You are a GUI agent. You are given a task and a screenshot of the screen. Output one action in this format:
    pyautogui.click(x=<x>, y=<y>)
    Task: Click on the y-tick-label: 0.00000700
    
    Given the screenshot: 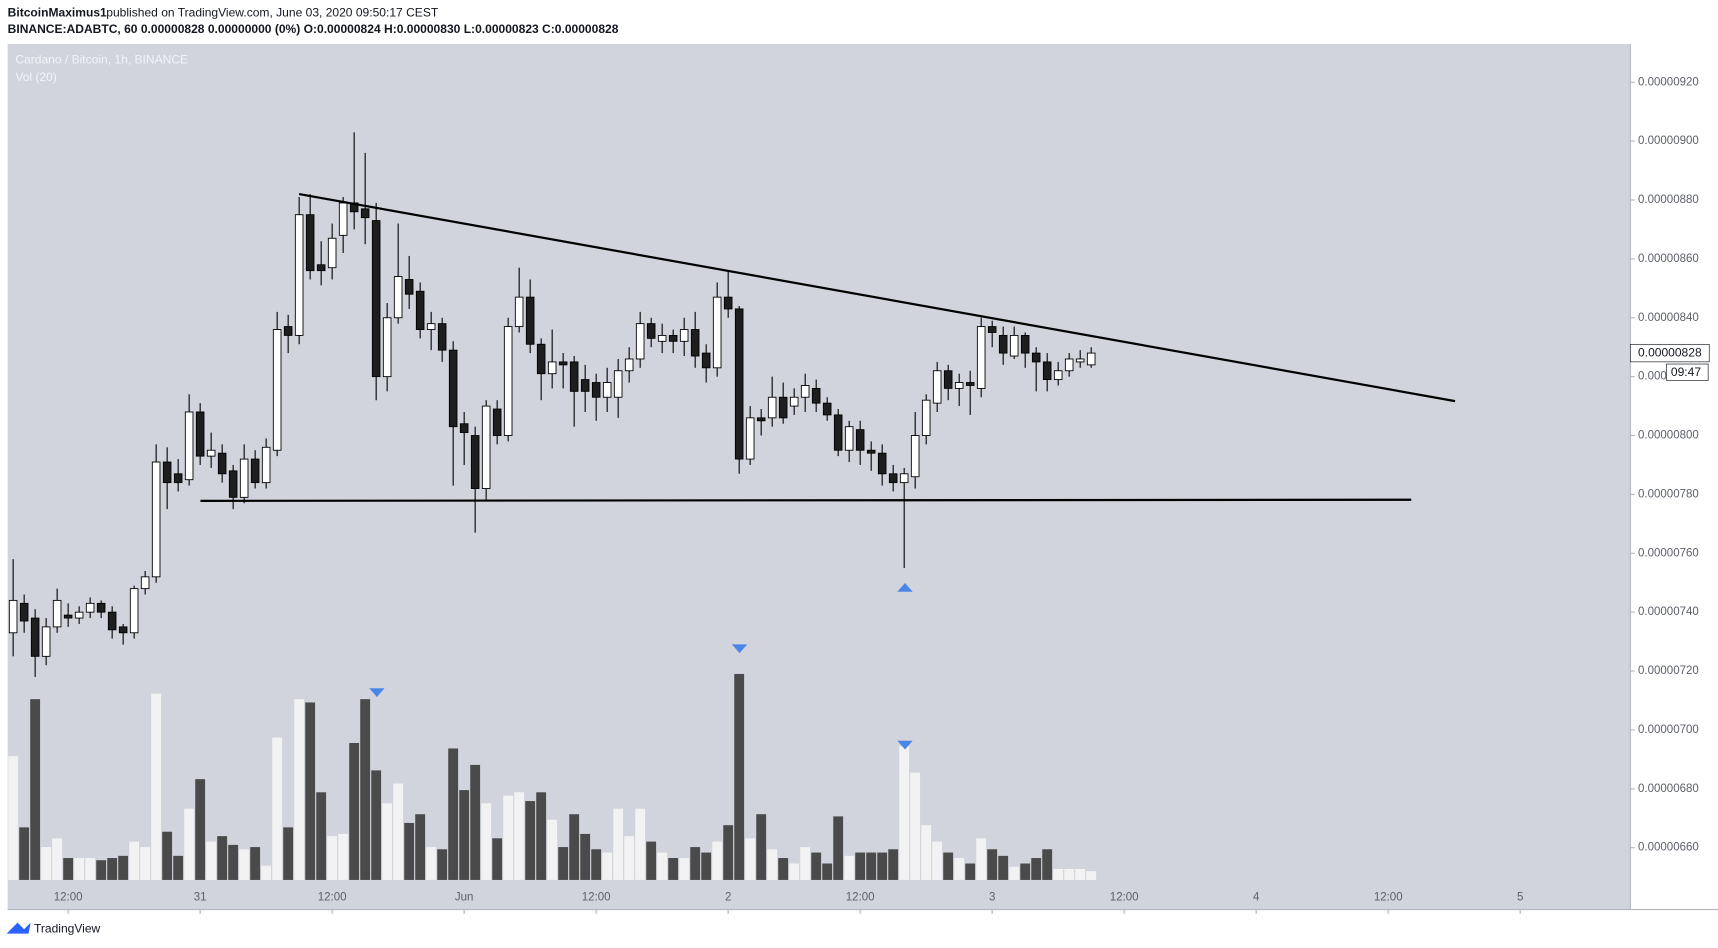 What is the action you would take?
    pyautogui.click(x=1668, y=730)
    